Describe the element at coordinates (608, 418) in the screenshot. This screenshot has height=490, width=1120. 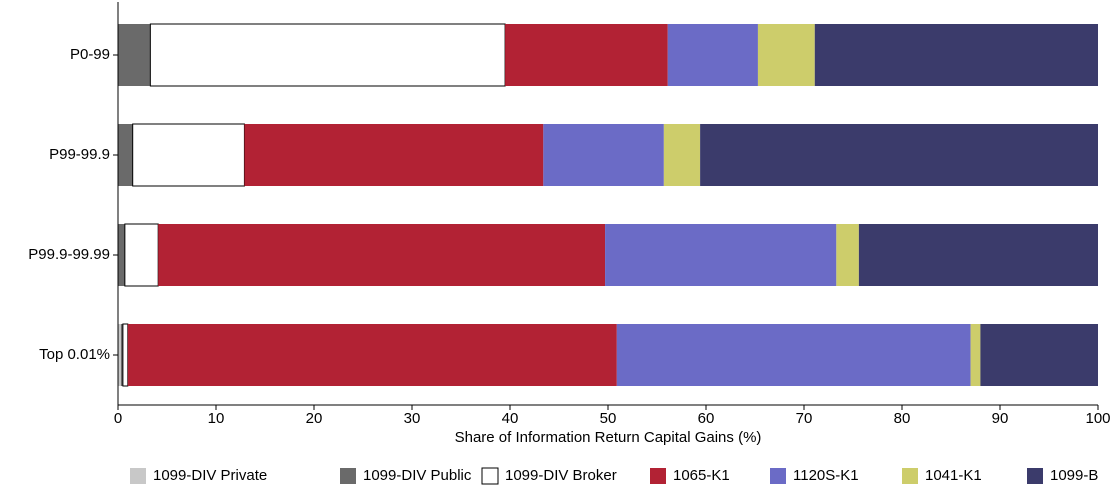
I see `x-tick-label: 50` at that location.